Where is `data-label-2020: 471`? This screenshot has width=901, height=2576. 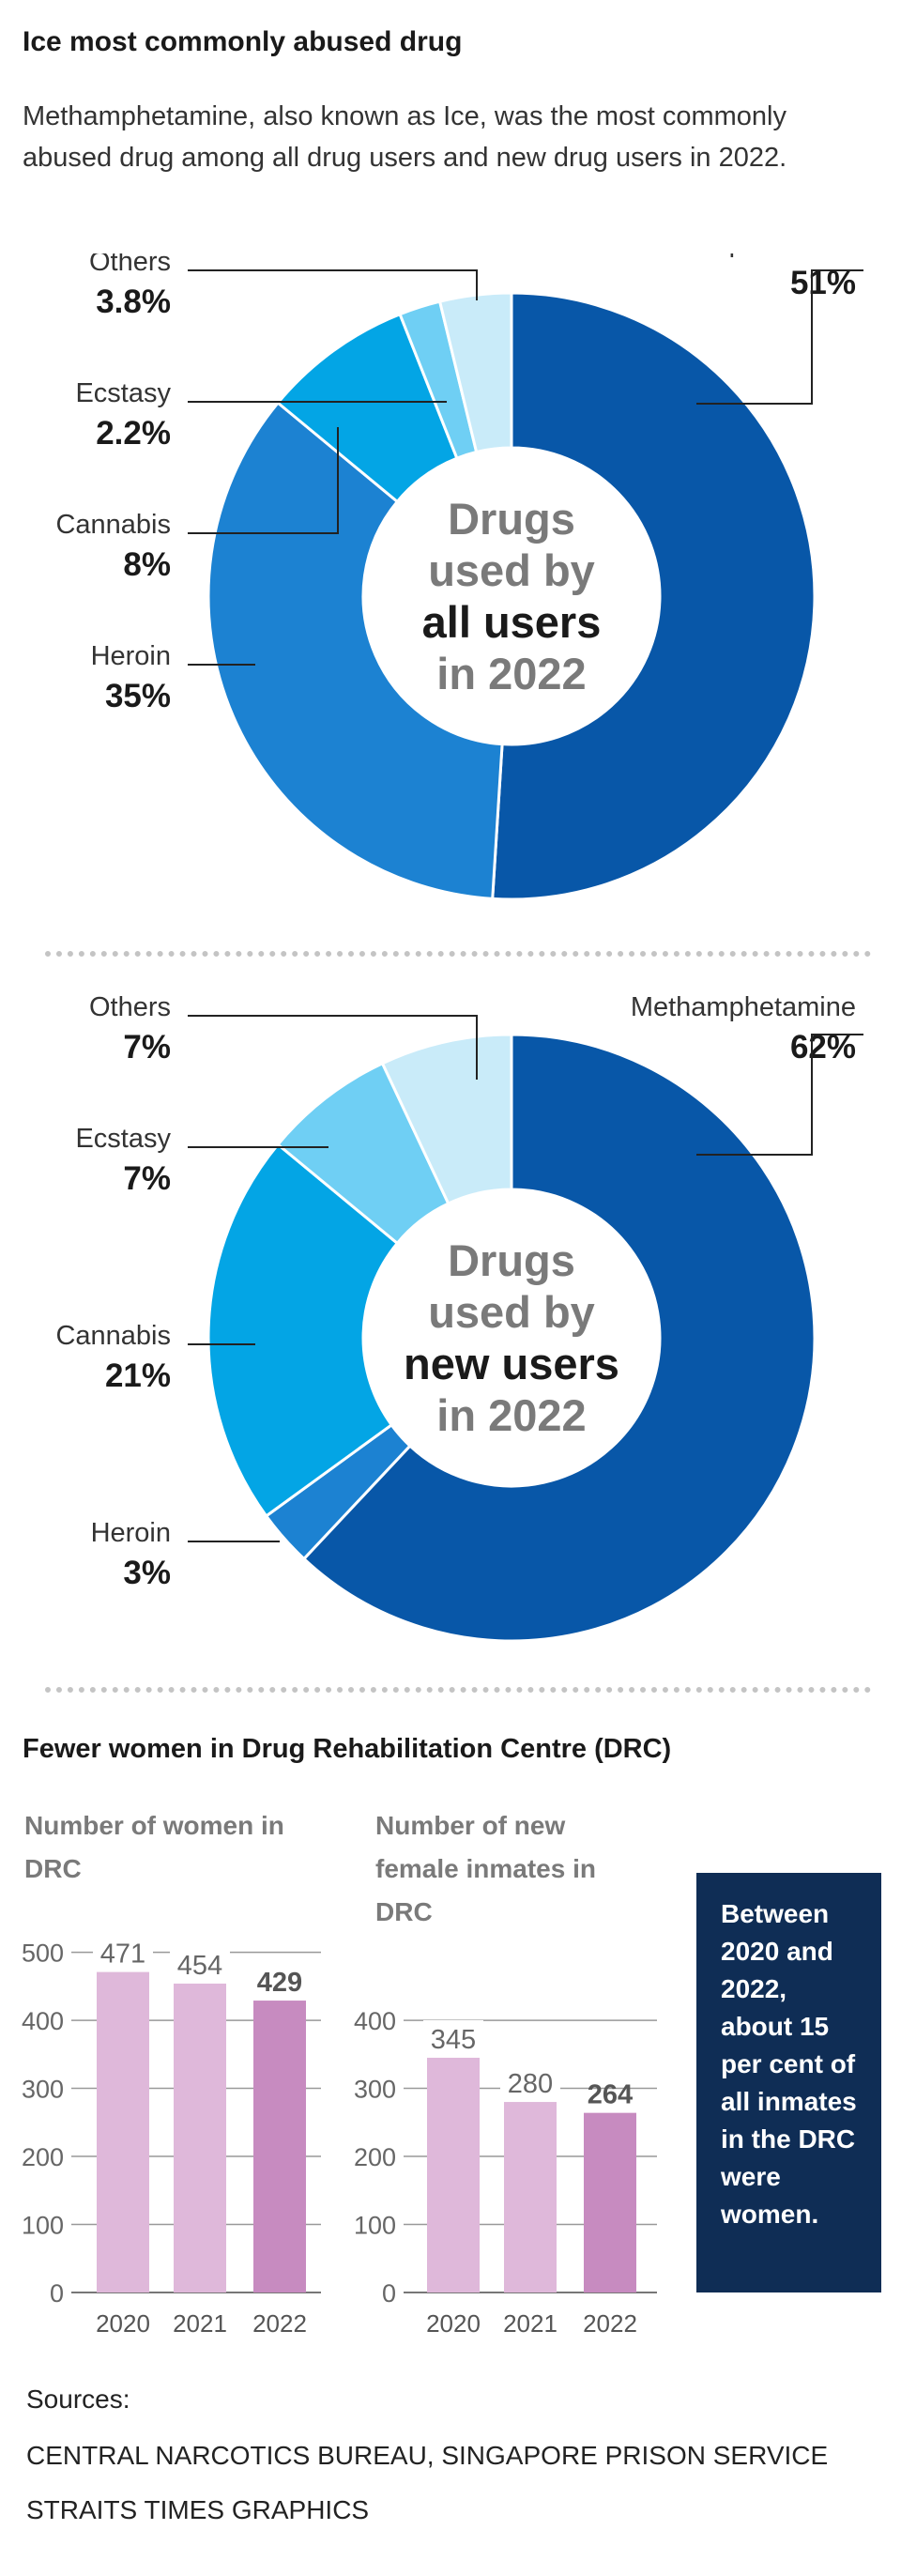
data-label-2020: 471 is located at coordinates (123, 1955).